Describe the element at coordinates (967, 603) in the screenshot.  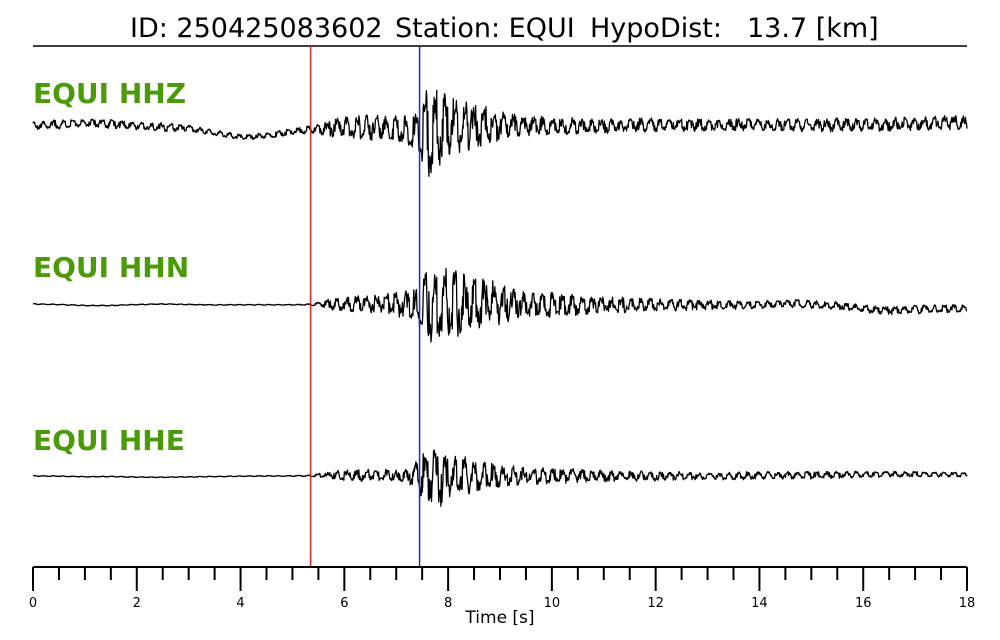
I see `x-tick-label: 18` at that location.